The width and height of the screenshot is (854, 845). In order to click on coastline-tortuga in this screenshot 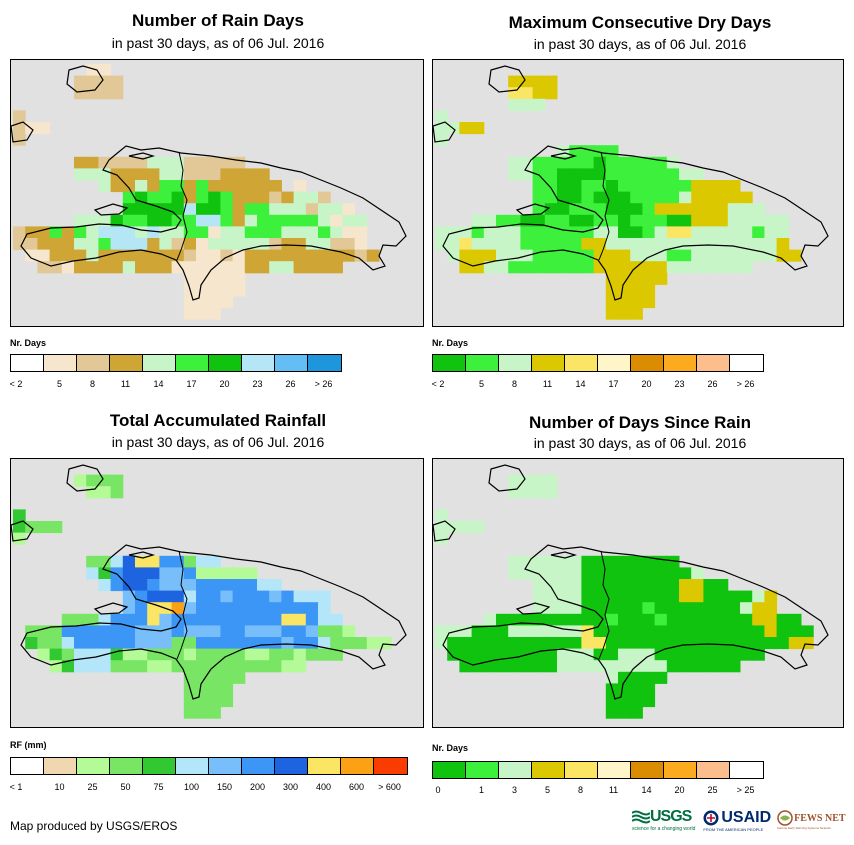, I will do `click(142, 555)`.